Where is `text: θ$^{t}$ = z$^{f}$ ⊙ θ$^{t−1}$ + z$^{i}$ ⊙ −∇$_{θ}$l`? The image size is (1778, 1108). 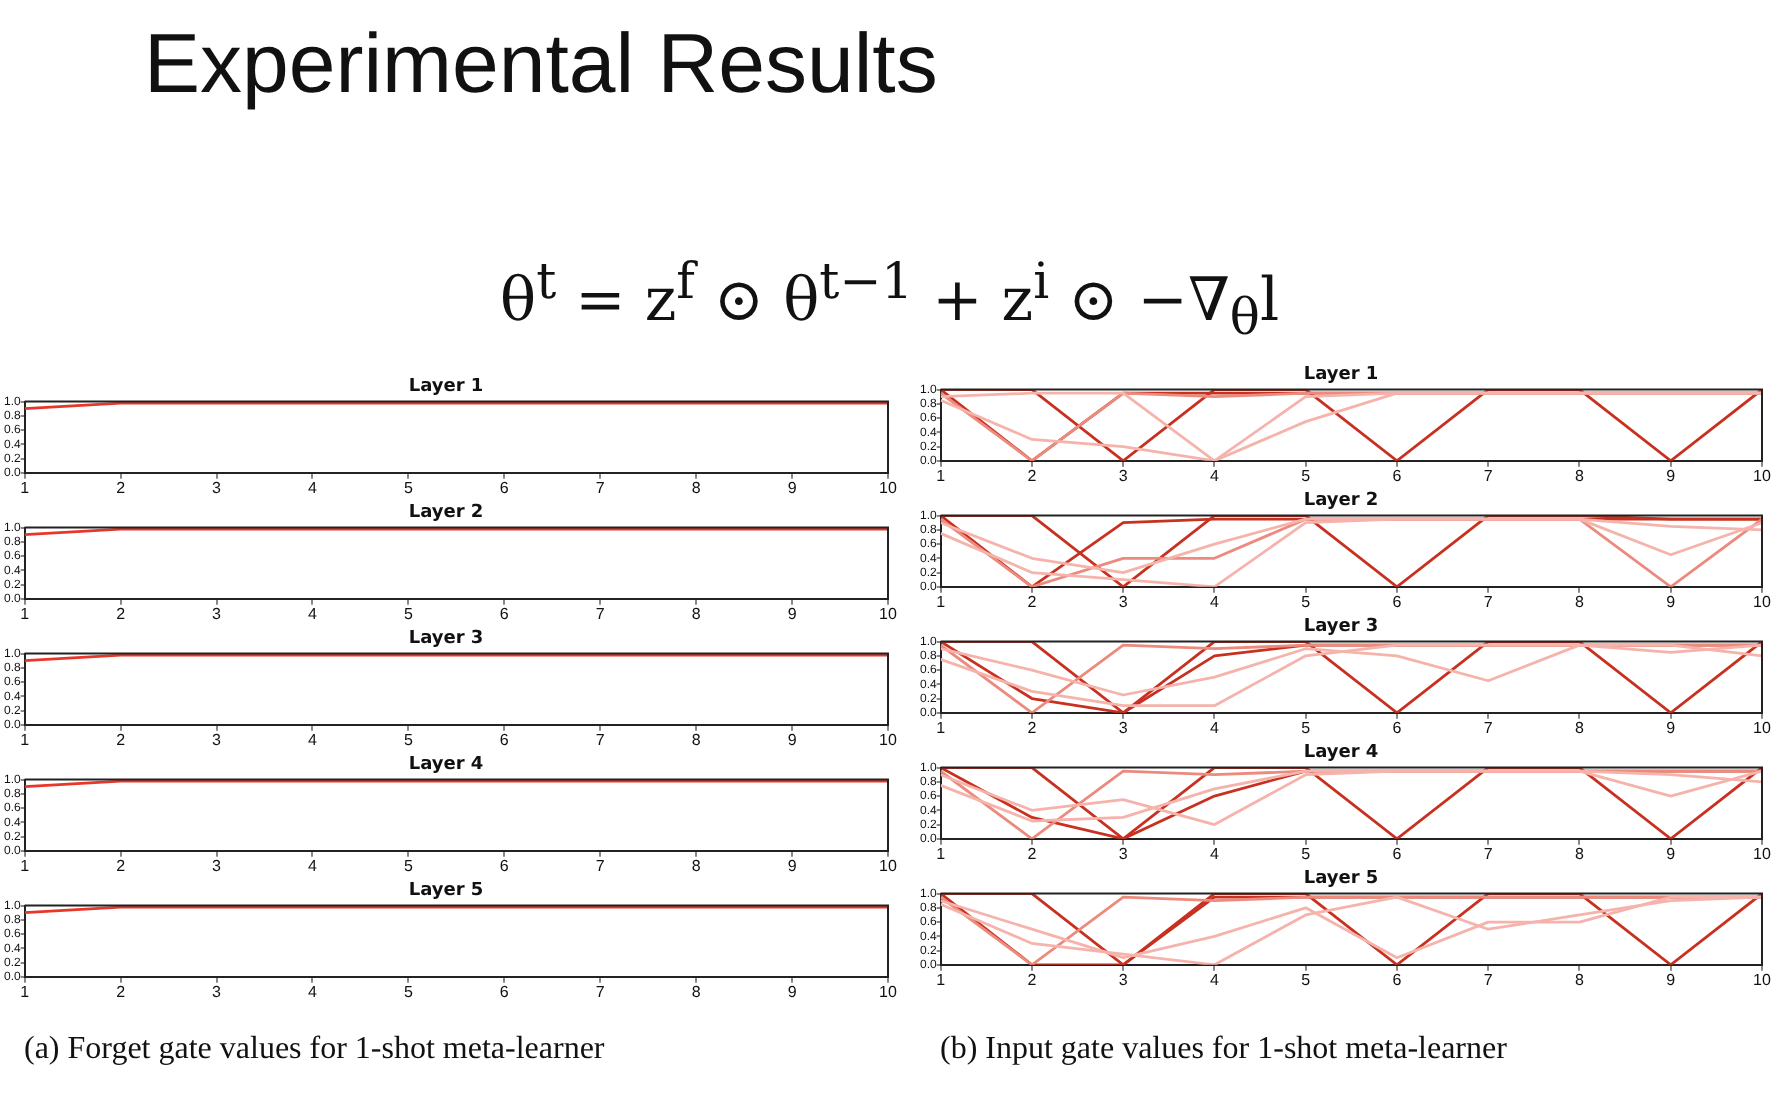 text: θ$^{t}$ = z$^{f}$ ⊙ θ$^{t−1}$ + z$^{i}$ ⊙ −∇$_{θ}$l is located at coordinates (890, 299).